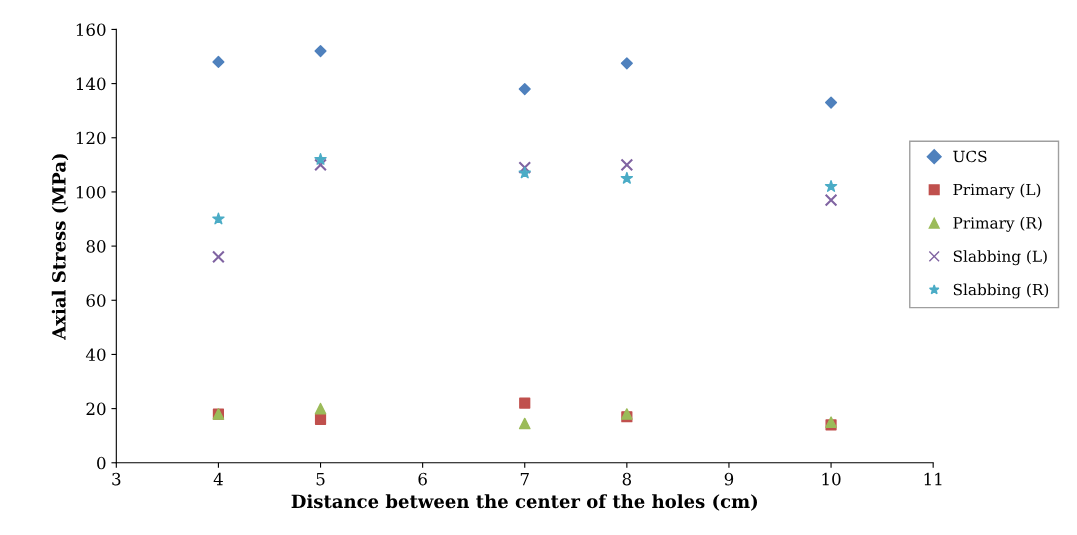  What do you see at coordinates (933, 479) in the screenshot?
I see `x-tick-label: 11` at bounding box center [933, 479].